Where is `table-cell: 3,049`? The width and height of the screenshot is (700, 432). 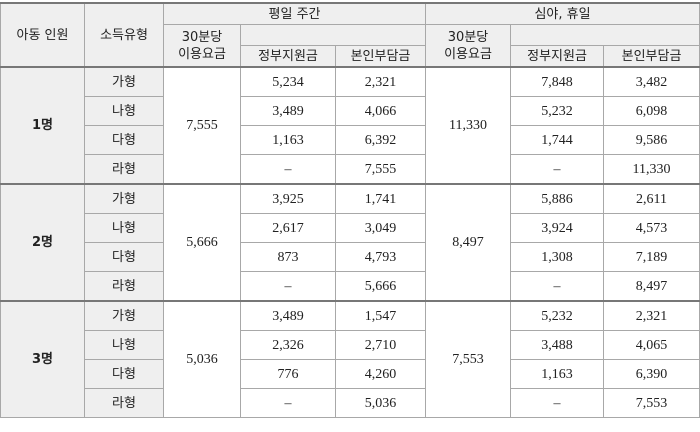
table-cell: 3,049 is located at coordinates (380, 228).